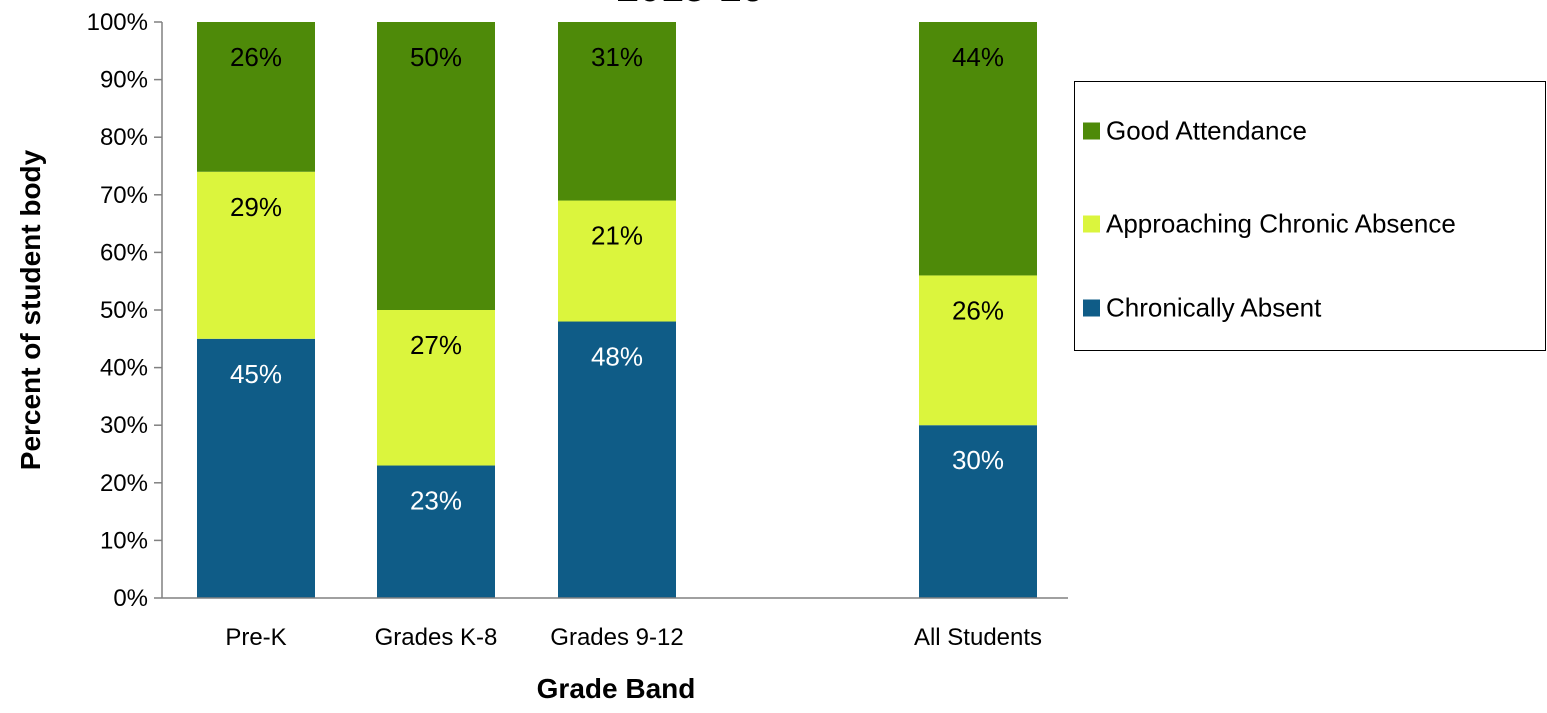 The image size is (1547, 713). Describe the element at coordinates (978, 460) in the screenshot. I see `data-label-chronically-absent-all-students: 30%` at that location.